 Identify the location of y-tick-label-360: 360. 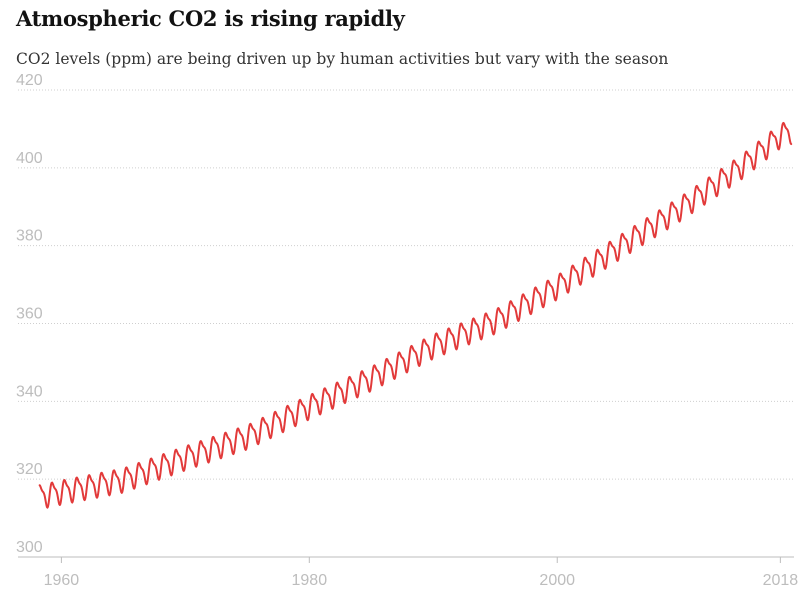
(29, 314).